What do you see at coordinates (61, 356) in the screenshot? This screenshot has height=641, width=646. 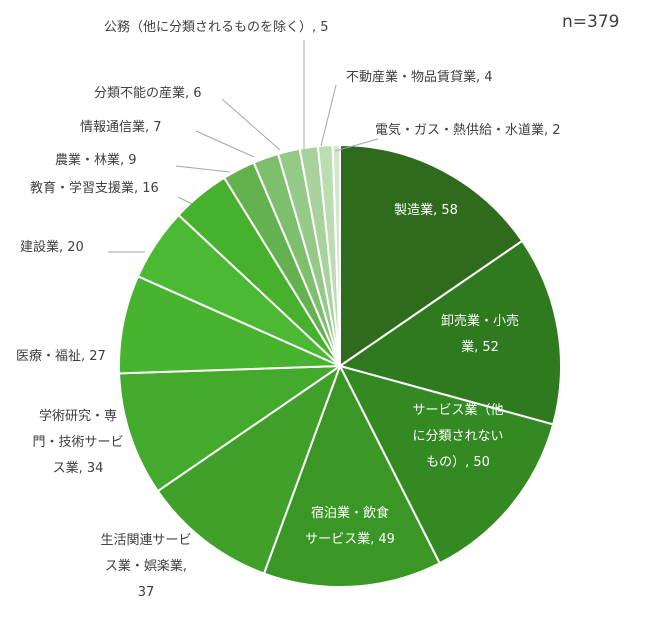 I see `data-label: 医療・福祉, 27` at bounding box center [61, 356].